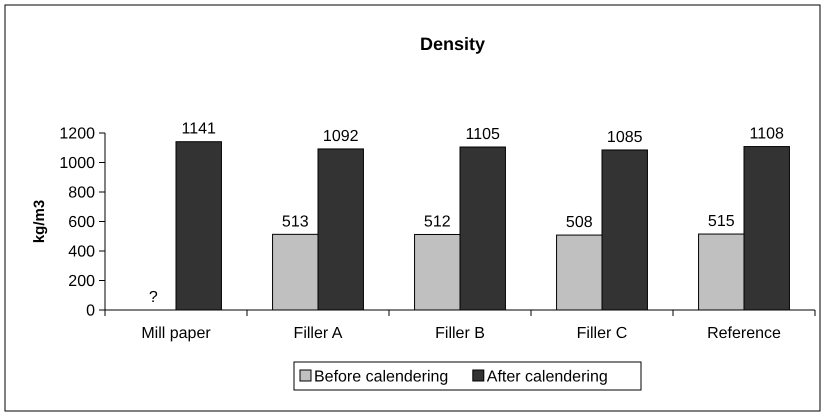  I want to click on data-label: 1108, so click(767, 134).